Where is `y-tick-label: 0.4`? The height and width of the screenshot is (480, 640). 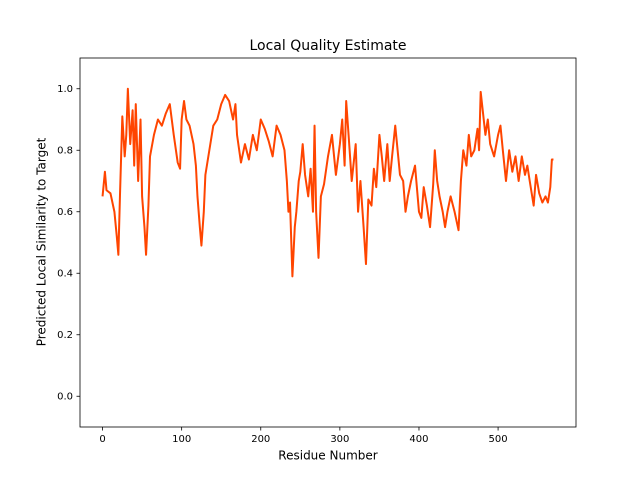 y-tick-label: 0.4 is located at coordinates (65, 273).